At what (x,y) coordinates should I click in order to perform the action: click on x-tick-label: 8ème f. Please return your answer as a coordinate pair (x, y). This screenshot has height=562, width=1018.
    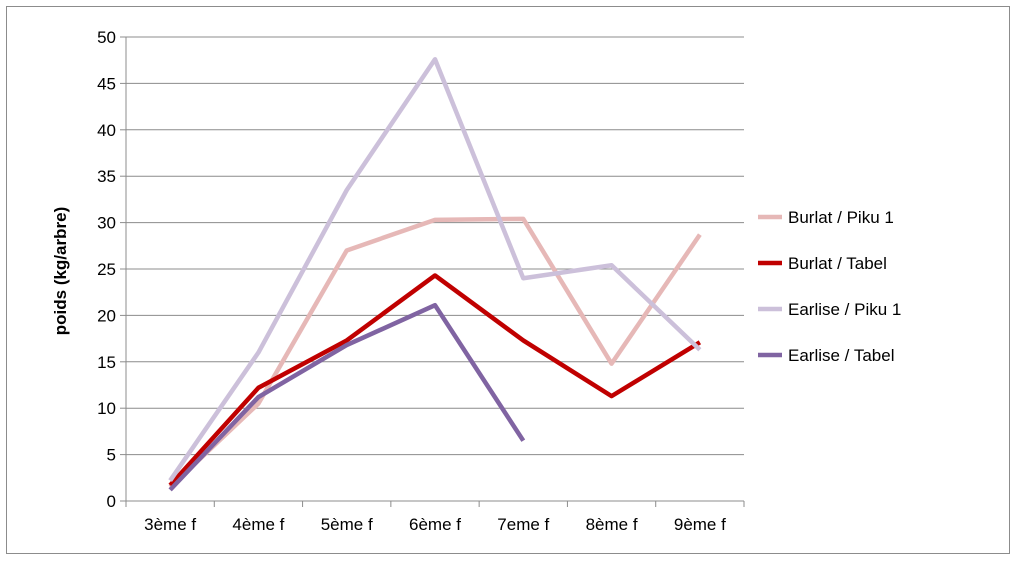
    Looking at the image, I should click on (612, 524).